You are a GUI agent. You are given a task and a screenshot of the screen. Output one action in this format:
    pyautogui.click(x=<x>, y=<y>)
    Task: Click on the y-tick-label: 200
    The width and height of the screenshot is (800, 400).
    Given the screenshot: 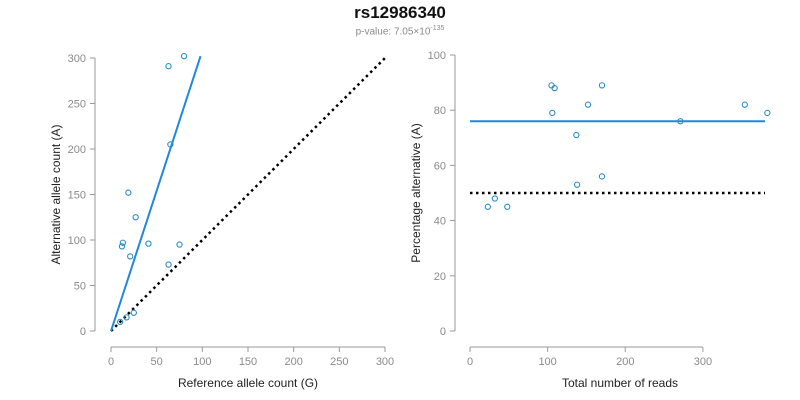 What is the action you would take?
    pyautogui.click(x=77, y=150)
    